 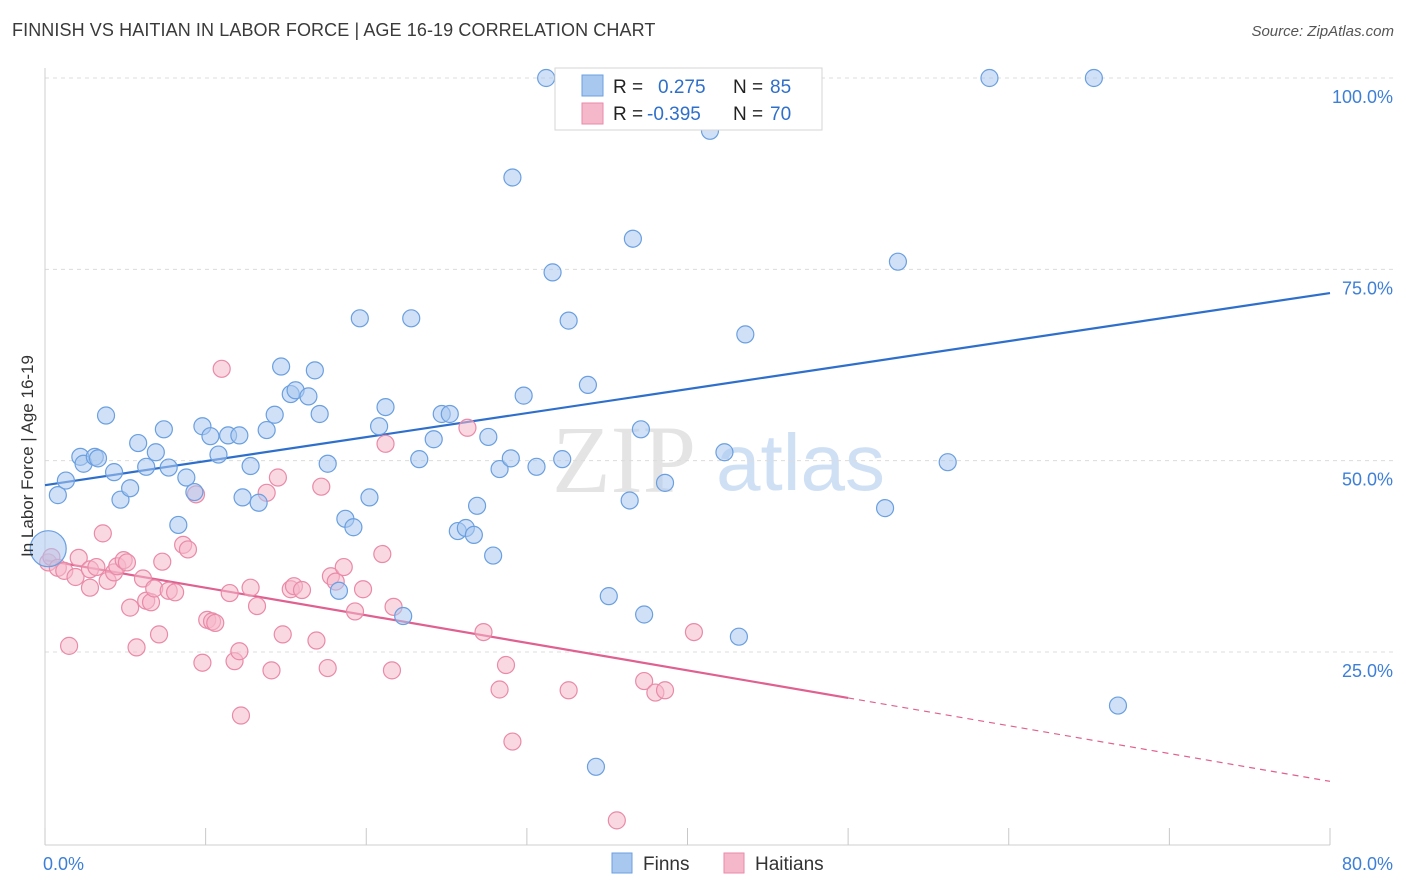 What do you see at coordinates (1367, 288) in the screenshot?
I see `y-tick-label-75: 75.0%` at bounding box center [1367, 288].